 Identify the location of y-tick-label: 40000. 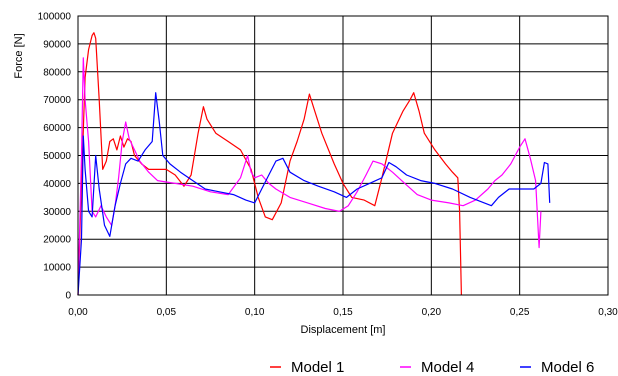
(57, 184).